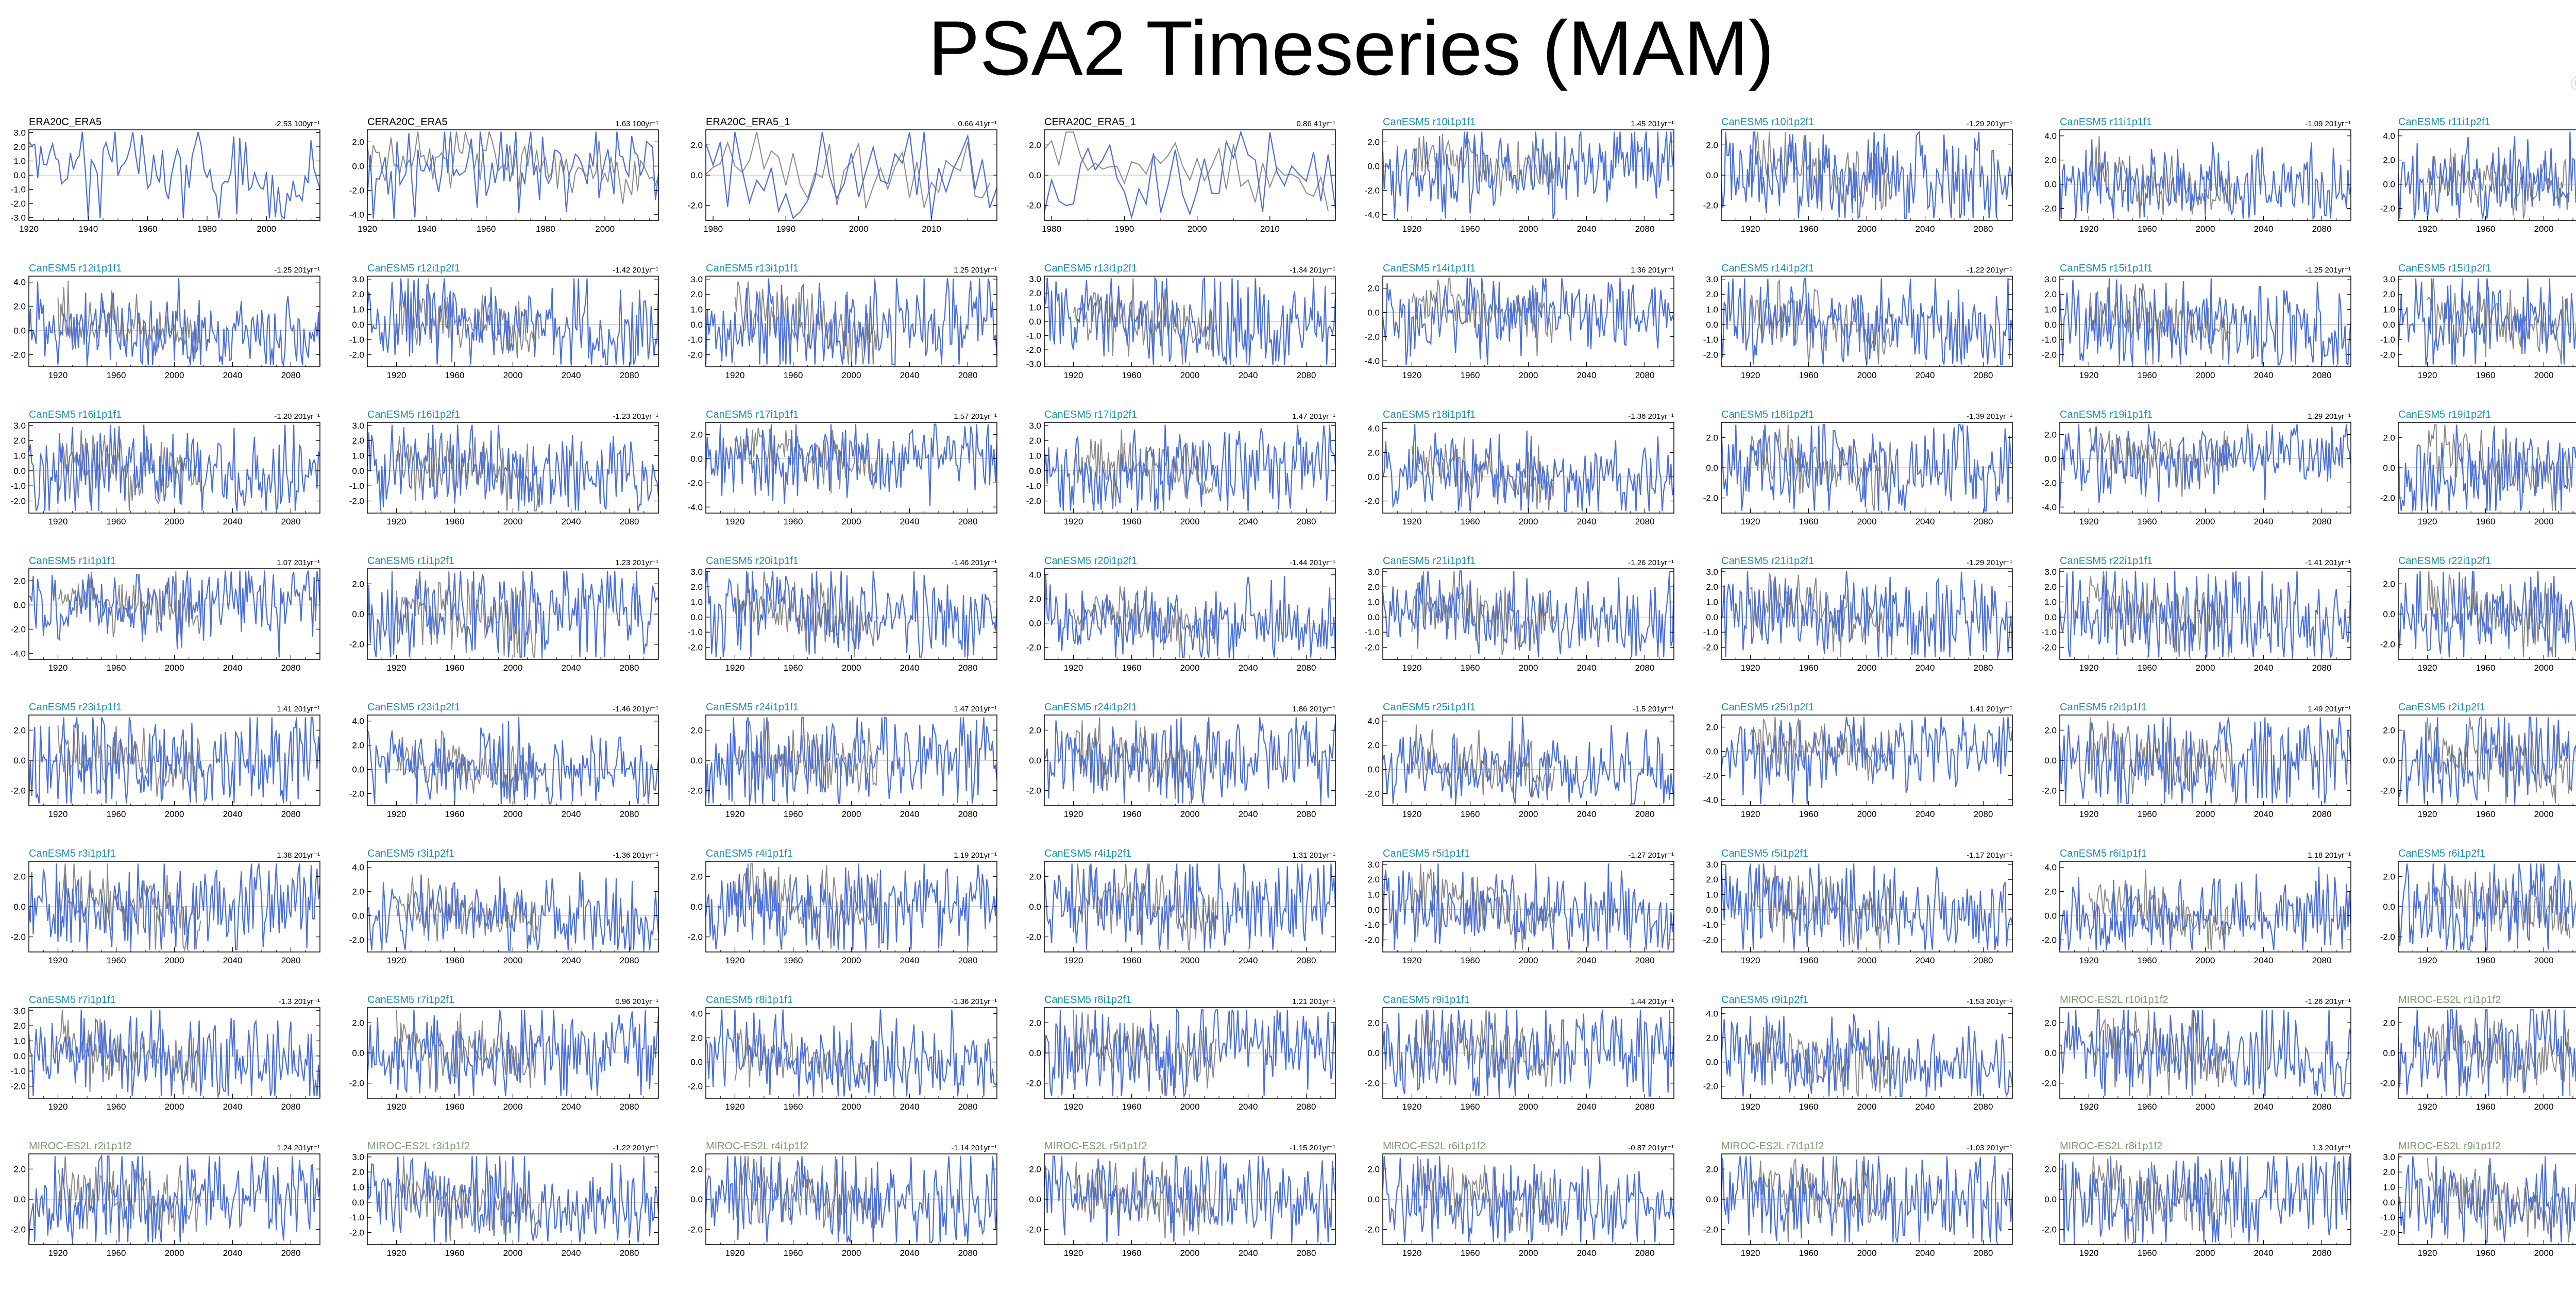 This screenshot has width=2576, height=1310. Describe the element at coordinates (1033, 486) in the screenshot. I see `y-tick-label: -1.0` at that location.